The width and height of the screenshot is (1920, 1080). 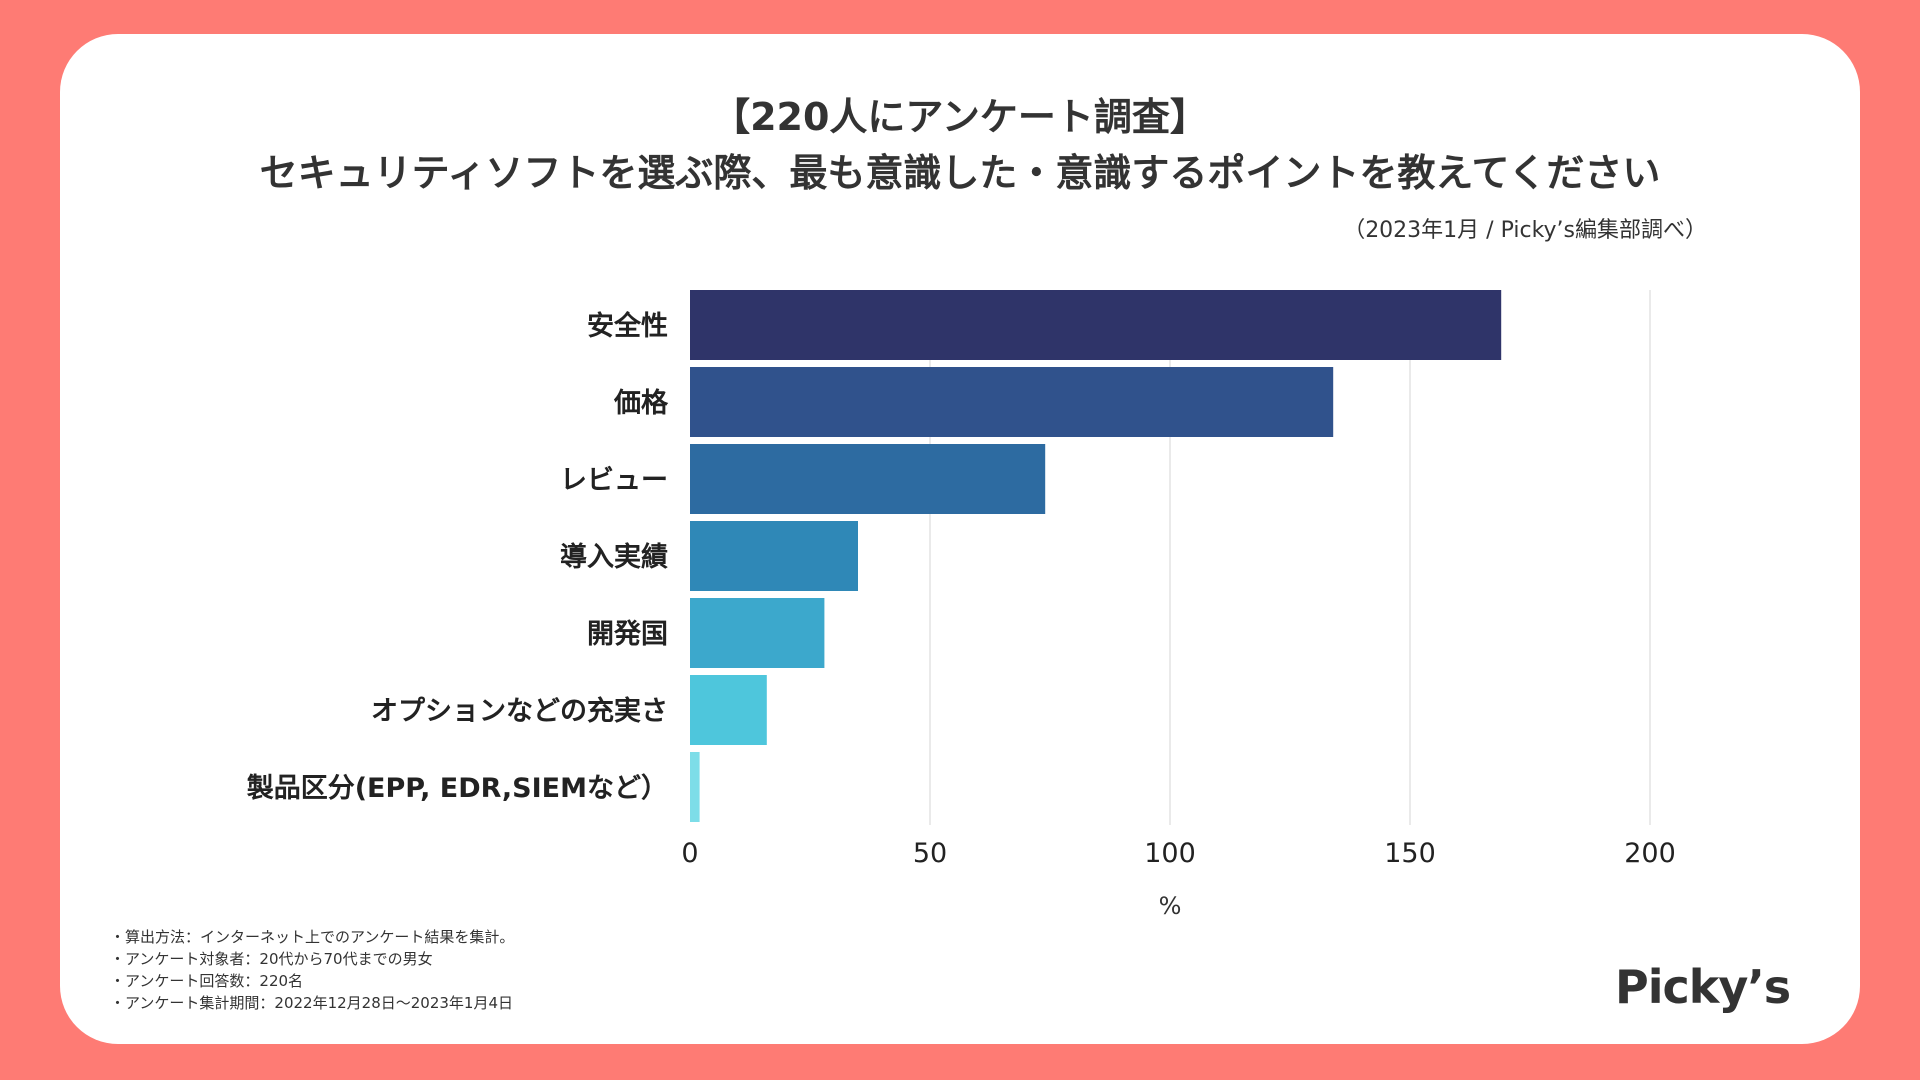 What do you see at coordinates (627, 326) in the screenshot?
I see `category-label-0: 安全性` at bounding box center [627, 326].